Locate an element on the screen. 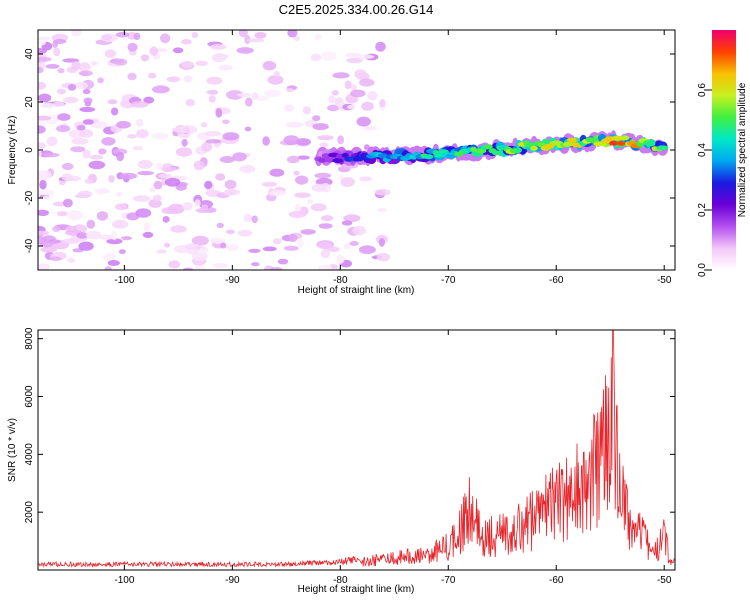  spectrogram-y-label: Frequency (Hz) is located at coordinates (12, 150).